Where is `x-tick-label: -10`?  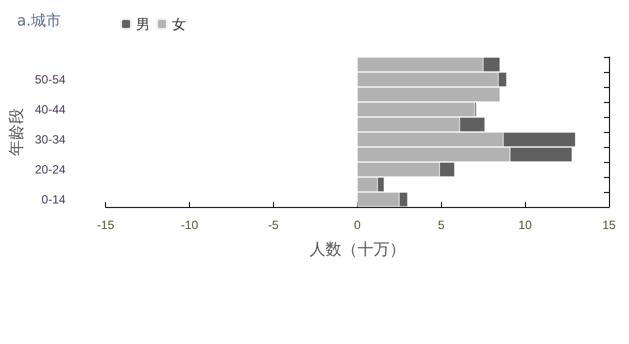
x-tick-label: -10 is located at coordinates (189, 225).